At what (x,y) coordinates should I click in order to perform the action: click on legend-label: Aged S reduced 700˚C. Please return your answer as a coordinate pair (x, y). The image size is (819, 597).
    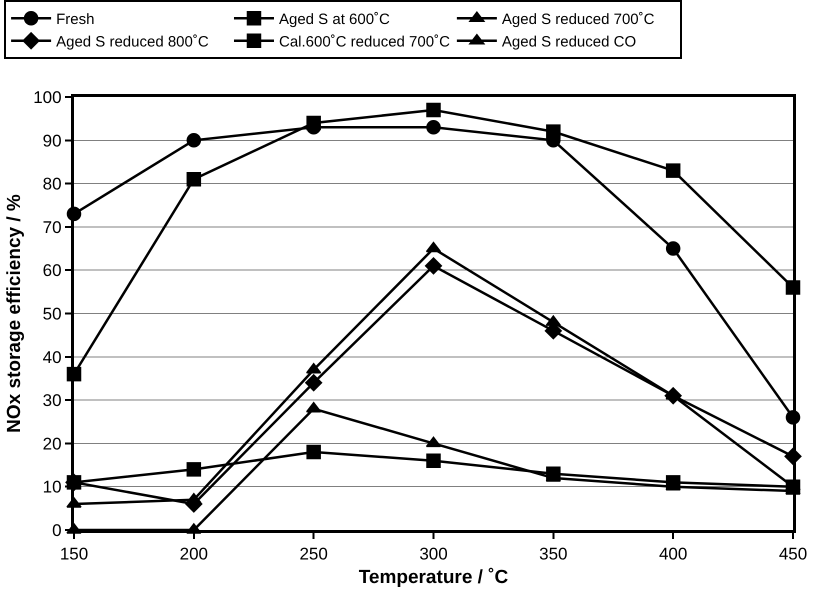
    Looking at the image, I should click on (578, 19).